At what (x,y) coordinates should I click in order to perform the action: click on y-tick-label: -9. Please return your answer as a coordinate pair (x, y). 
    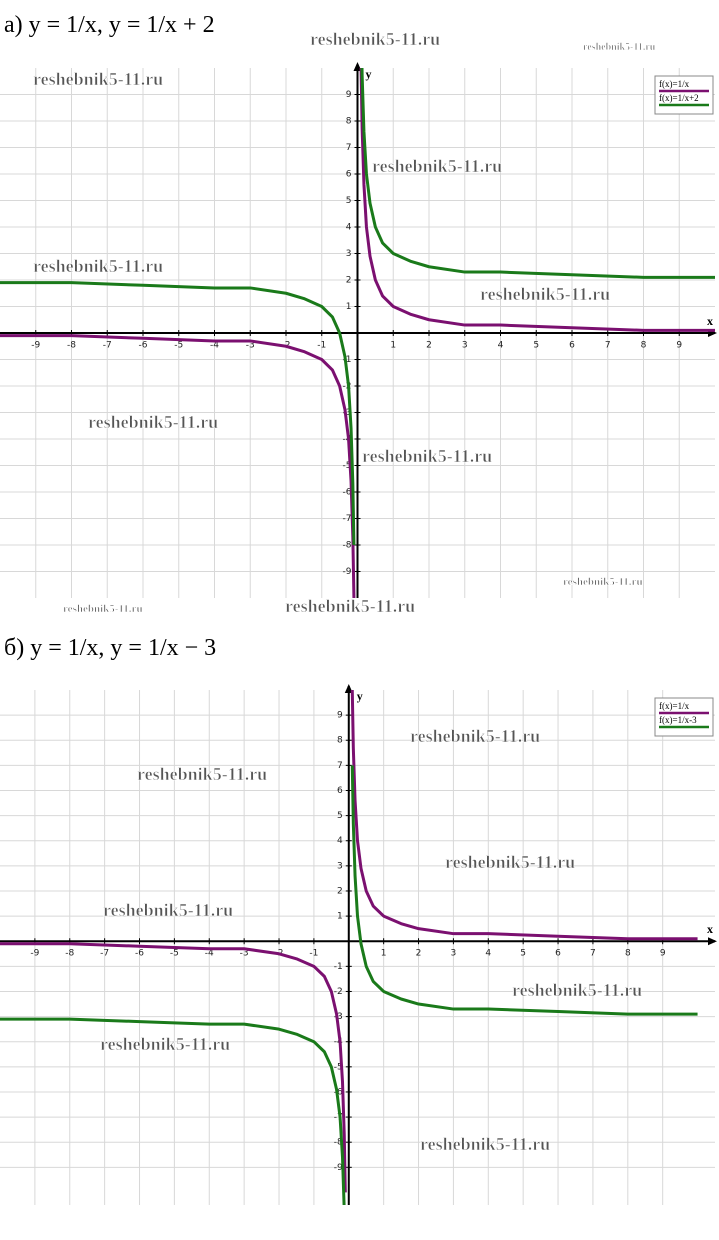
    Looking at the image, I should click on (338, 1168).